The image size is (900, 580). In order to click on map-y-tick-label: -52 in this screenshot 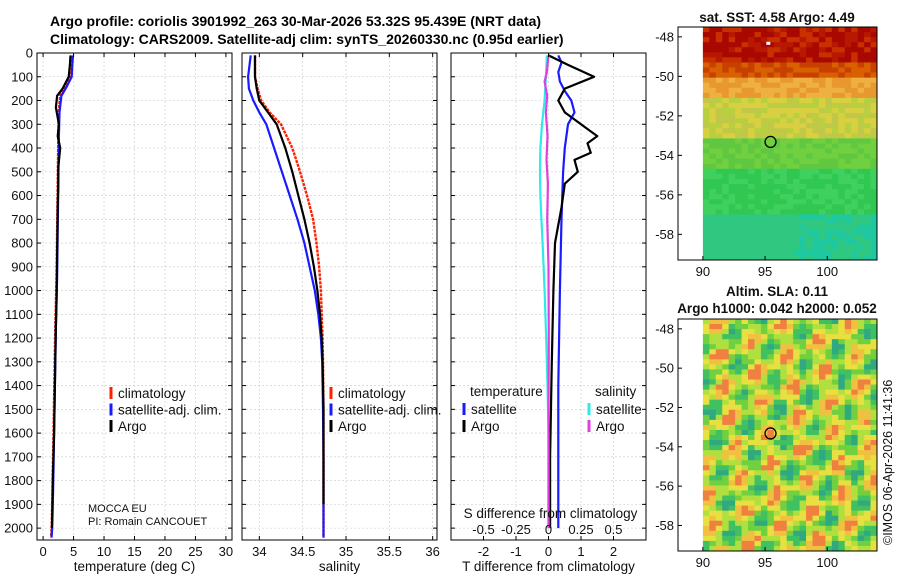, I will do `click(664, 407)`.